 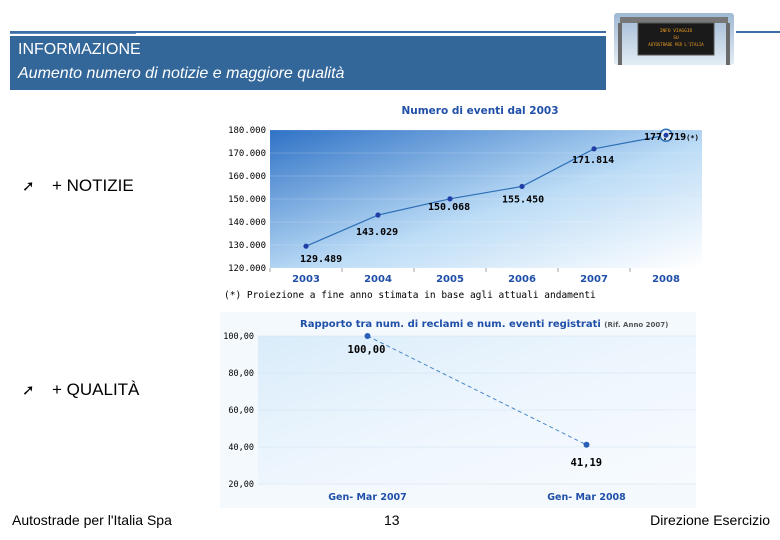 I want to click on top-rule, so click(x=308, y=32).